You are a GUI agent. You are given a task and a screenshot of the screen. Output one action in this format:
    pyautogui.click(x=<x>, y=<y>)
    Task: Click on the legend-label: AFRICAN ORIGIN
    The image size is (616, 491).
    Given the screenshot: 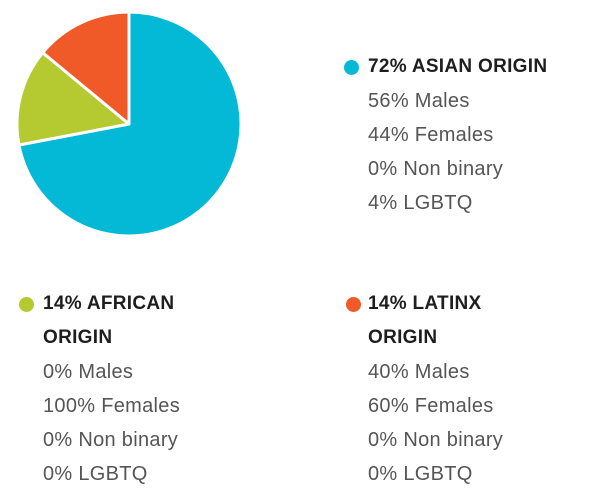 What is the action you would take?
    pyautogui.click(x=109, y=320)
    